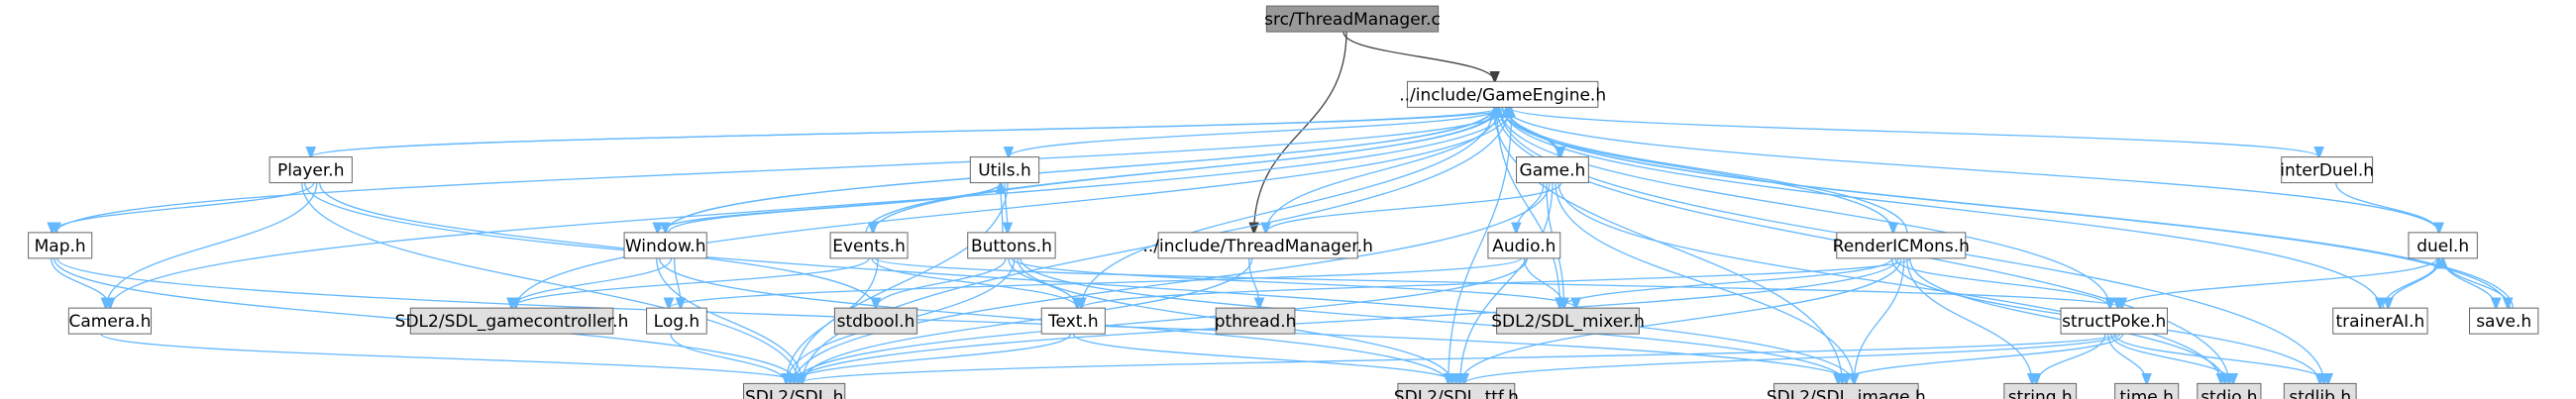 Image resolution: width=2576 pixels, height=399 pixels. I want to click on node-label: Text.h, so click(1073, 322).